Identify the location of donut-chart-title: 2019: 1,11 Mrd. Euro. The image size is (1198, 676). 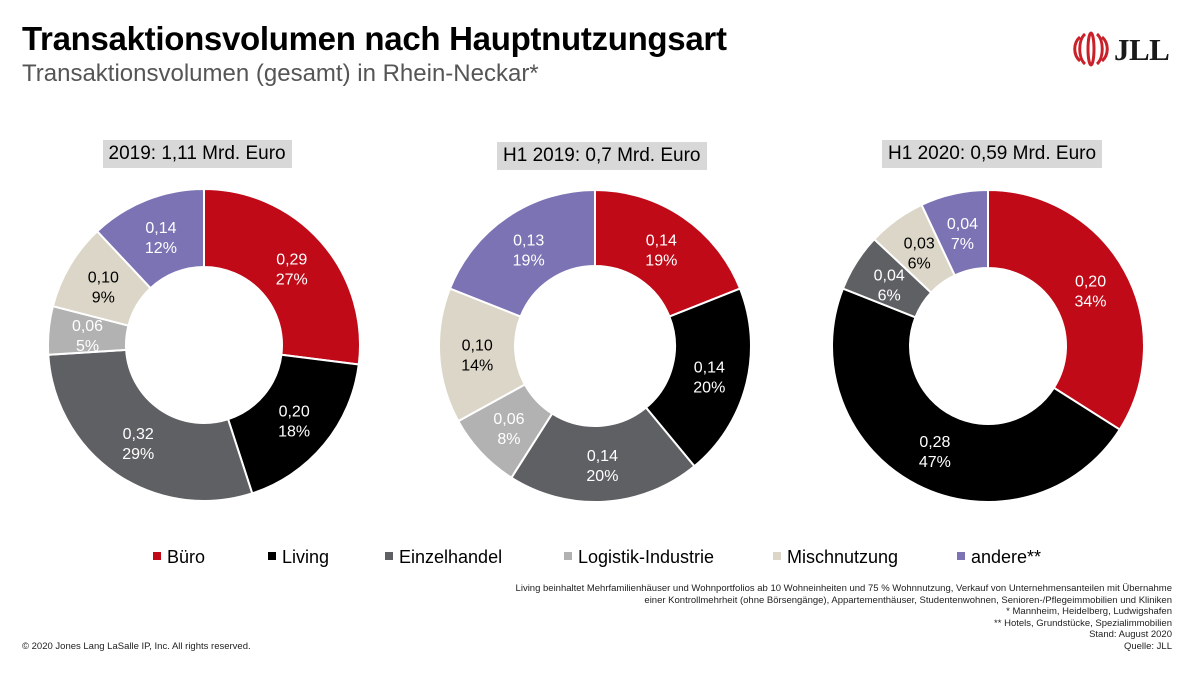
(197, 154).